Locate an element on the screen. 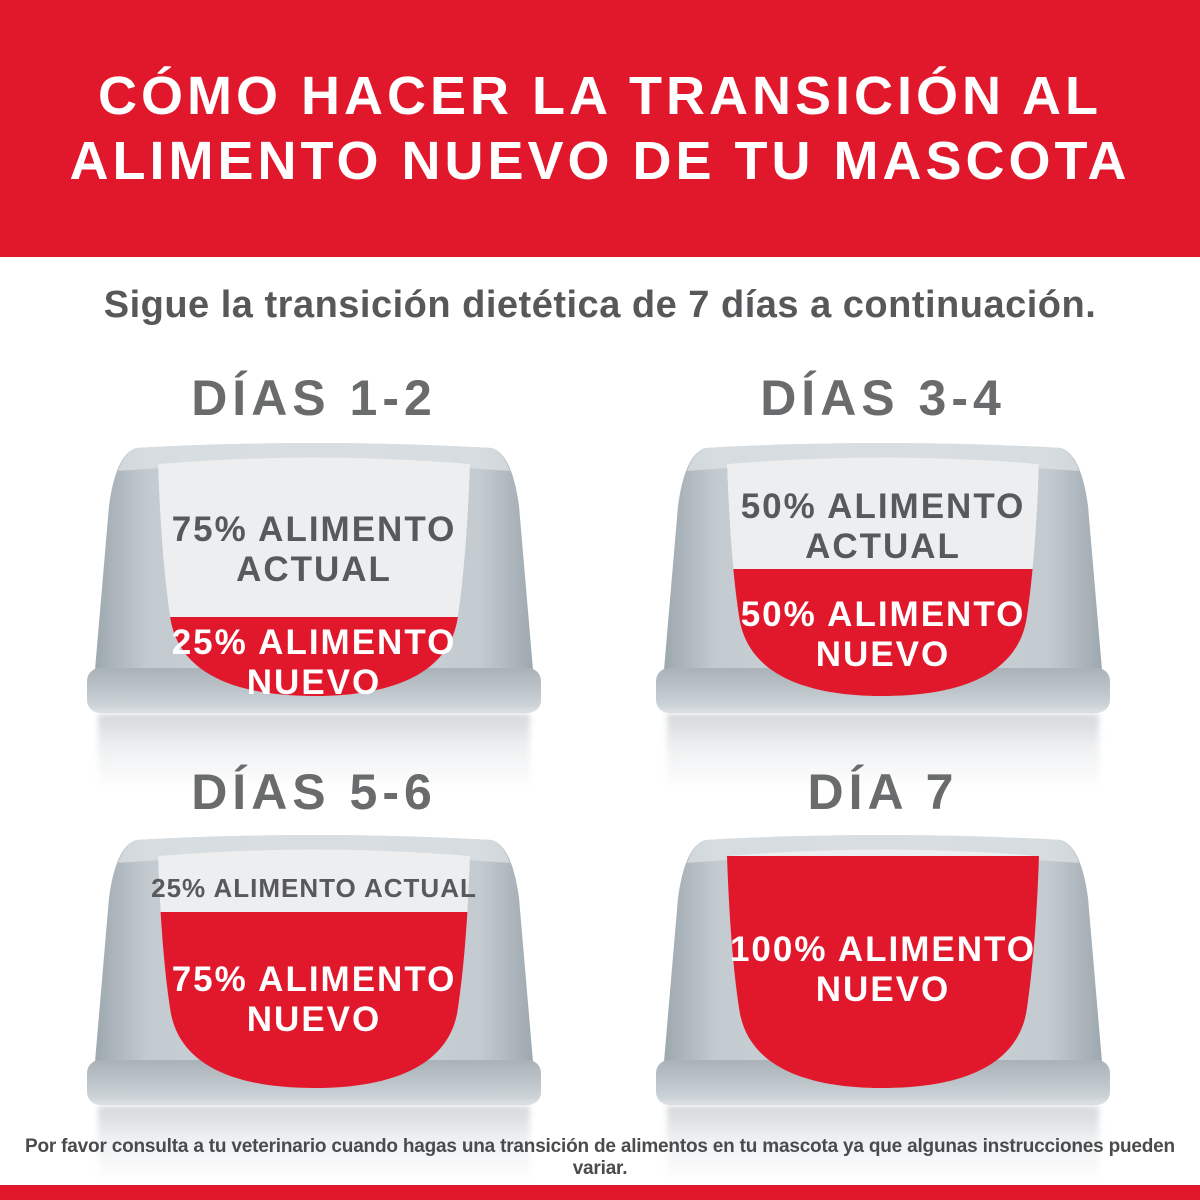  current-food-label: 25% ALIMENTO ACTUAL is located at coordinates (314, 888).